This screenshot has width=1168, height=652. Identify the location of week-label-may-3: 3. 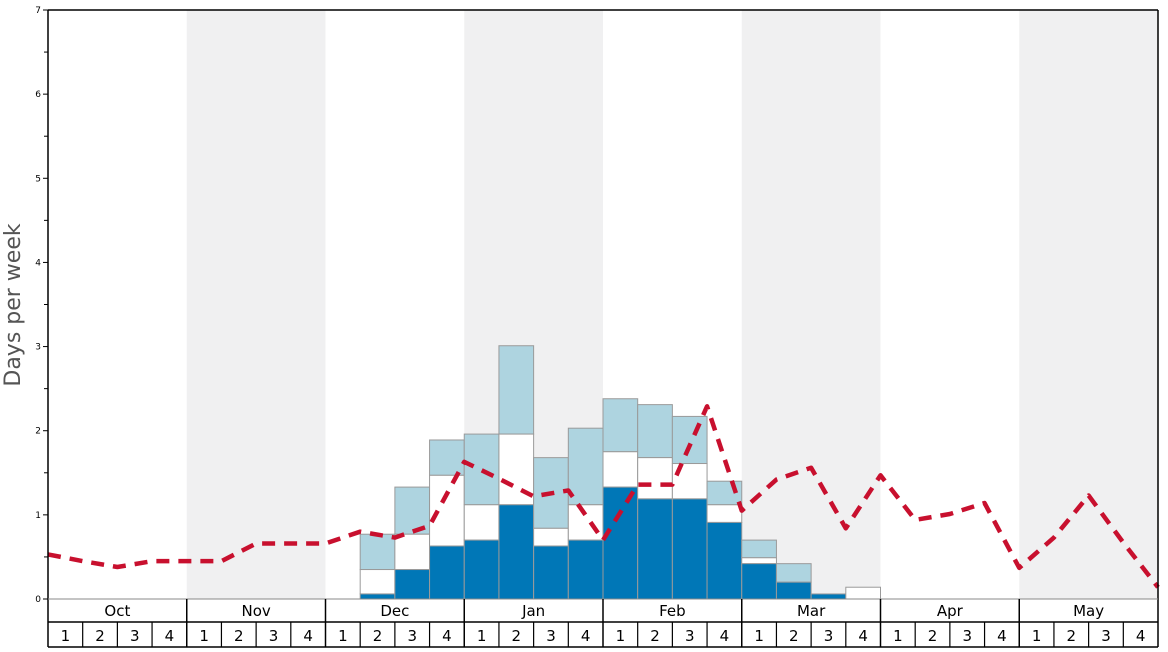
(1106, 636).